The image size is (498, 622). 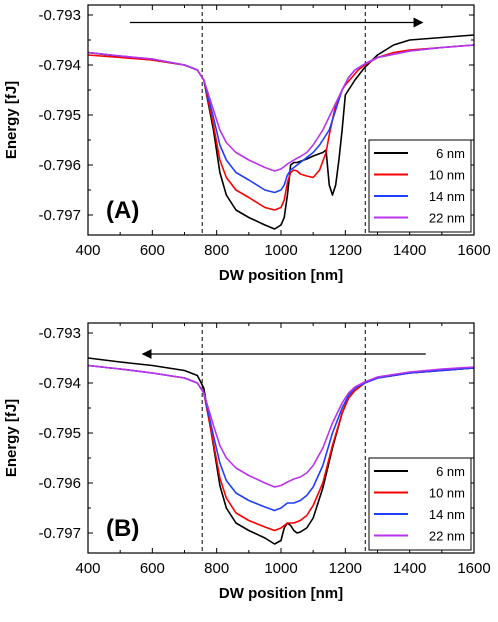 I want to click on panel-label: (A), so click(x=122, y=210).